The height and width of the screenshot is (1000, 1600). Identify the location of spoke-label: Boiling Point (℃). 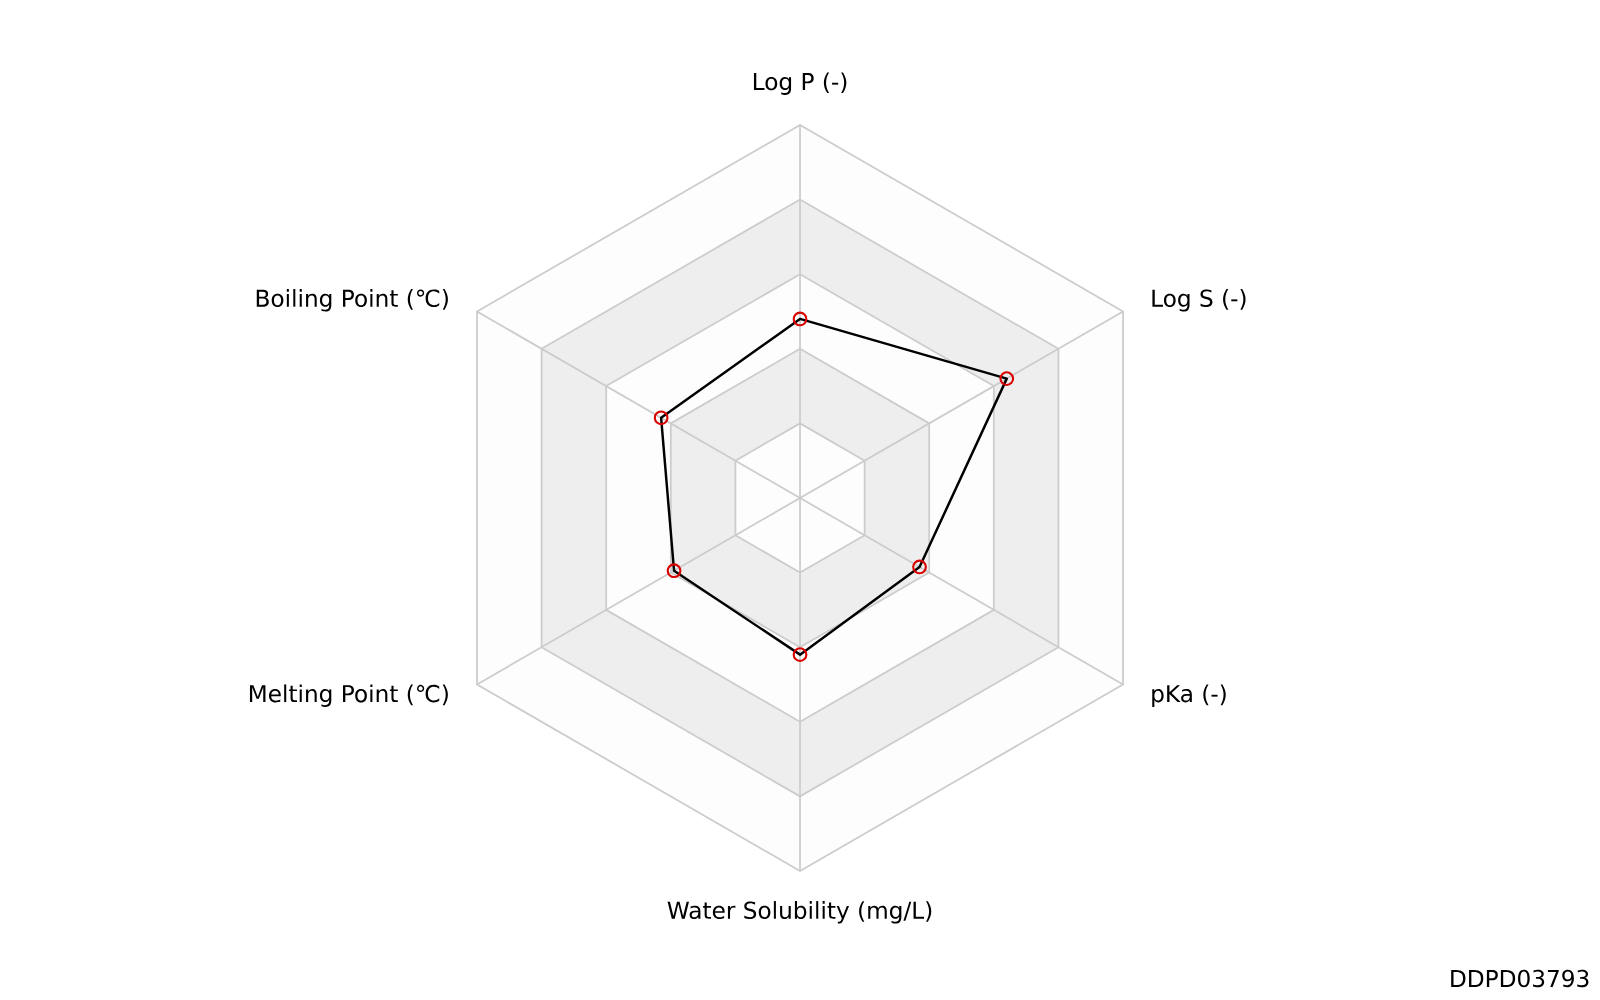
(352, 300).